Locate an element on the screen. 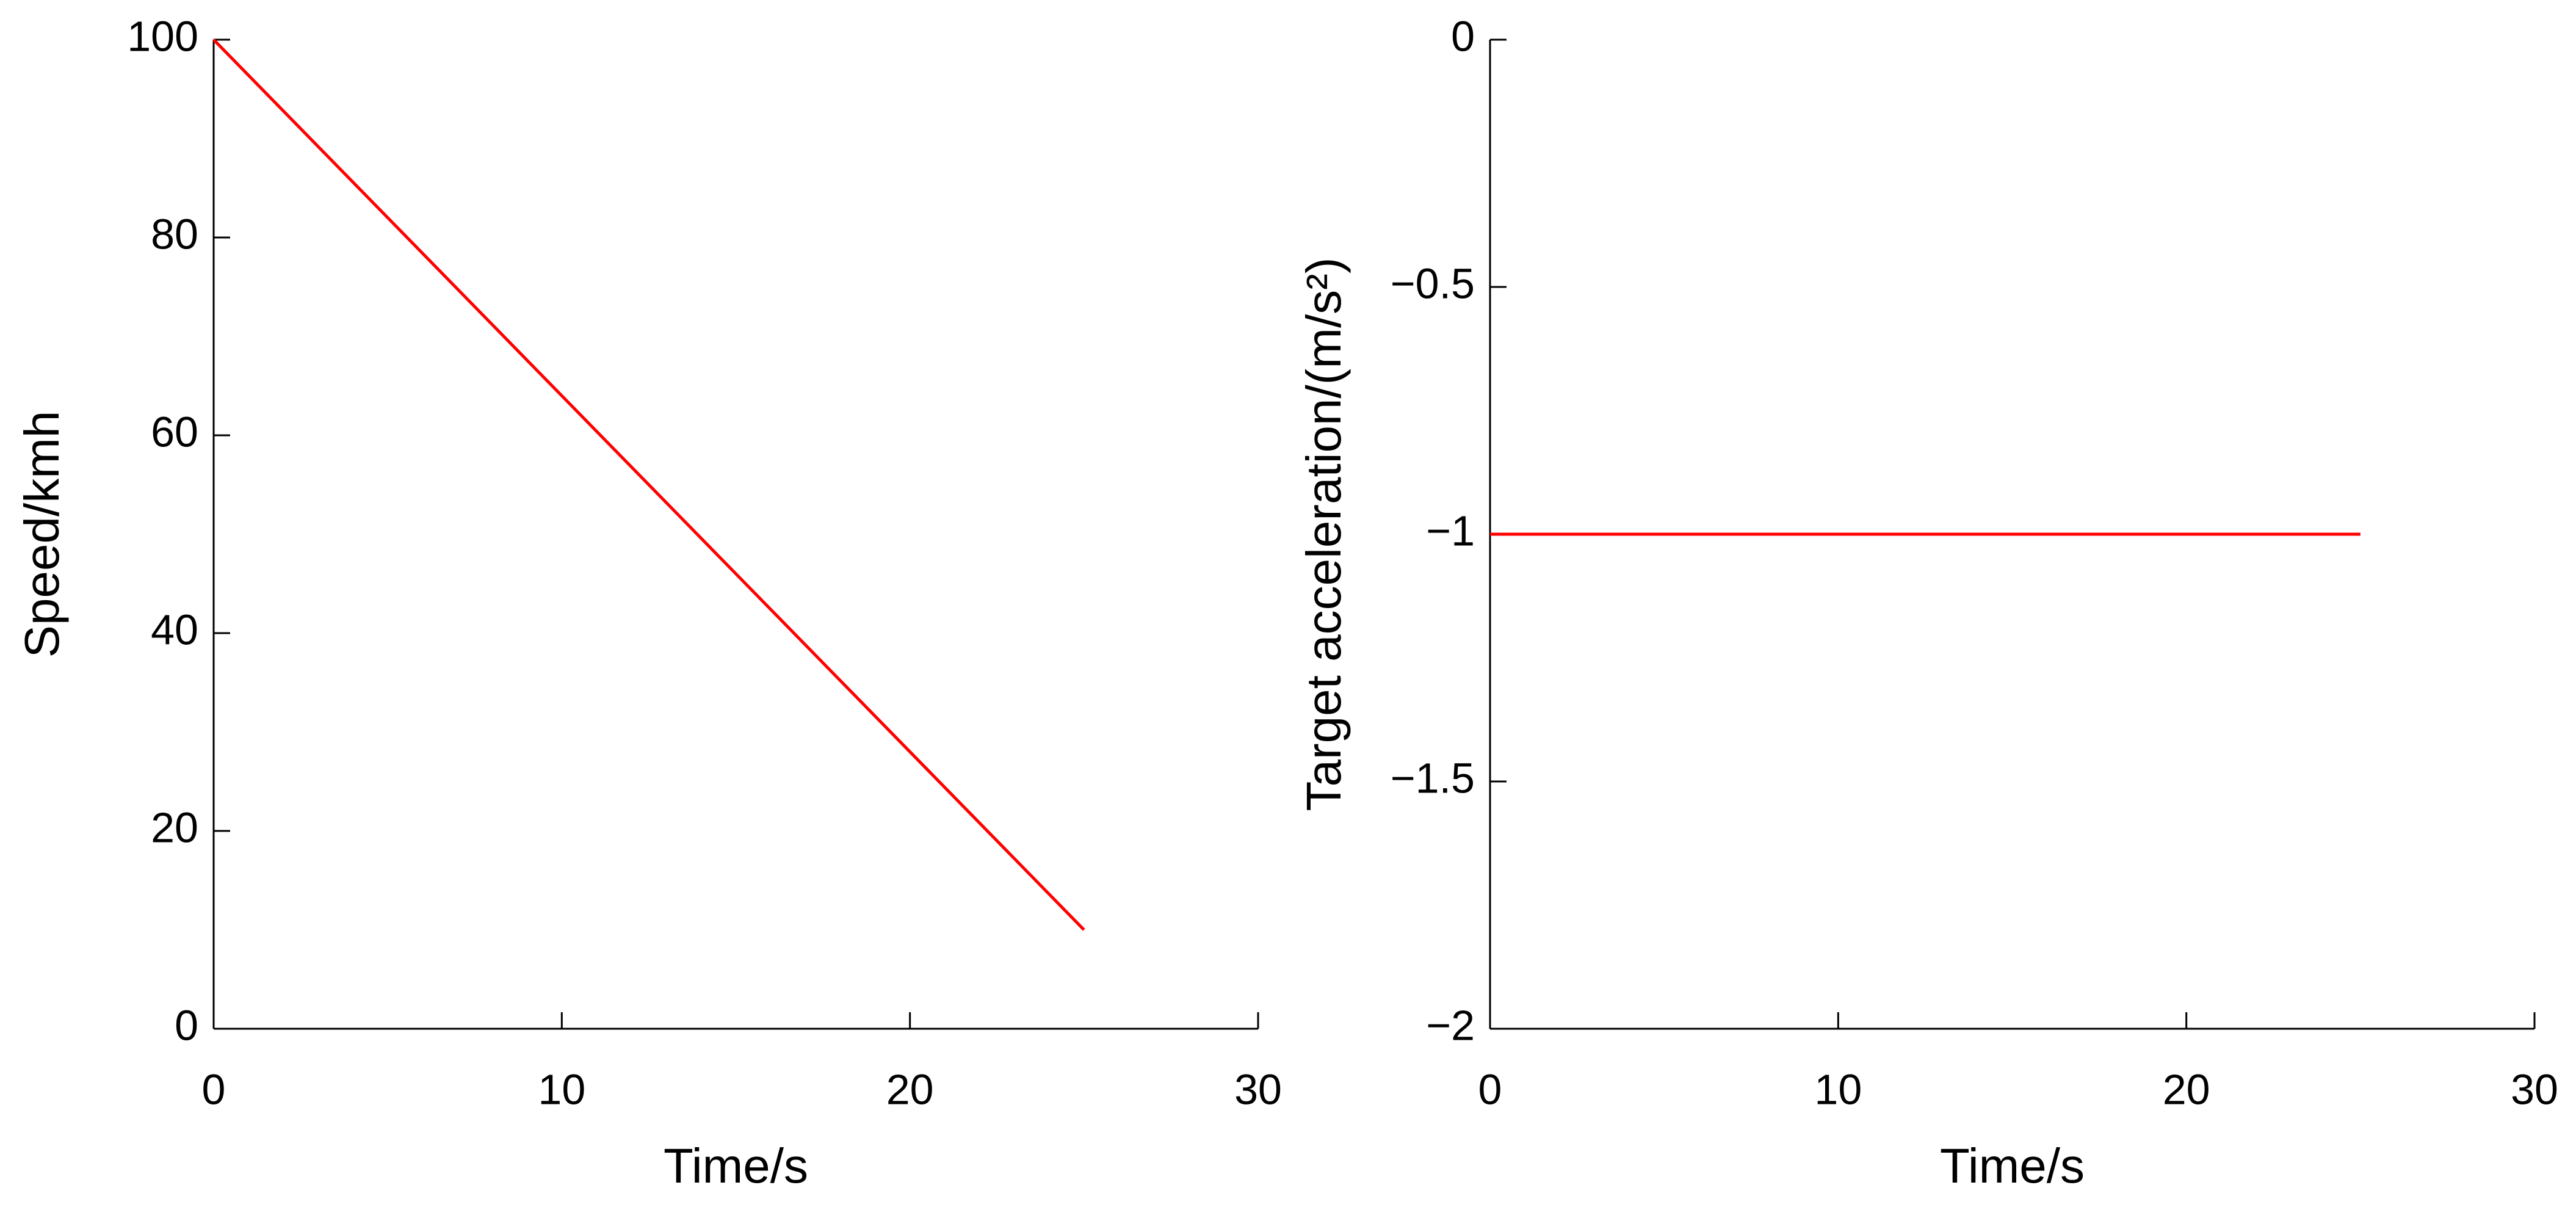 Image resolution: width=2576 pixels, height=1218 pixels. y-tick-label: 40 is located at coordinates (174, 629).